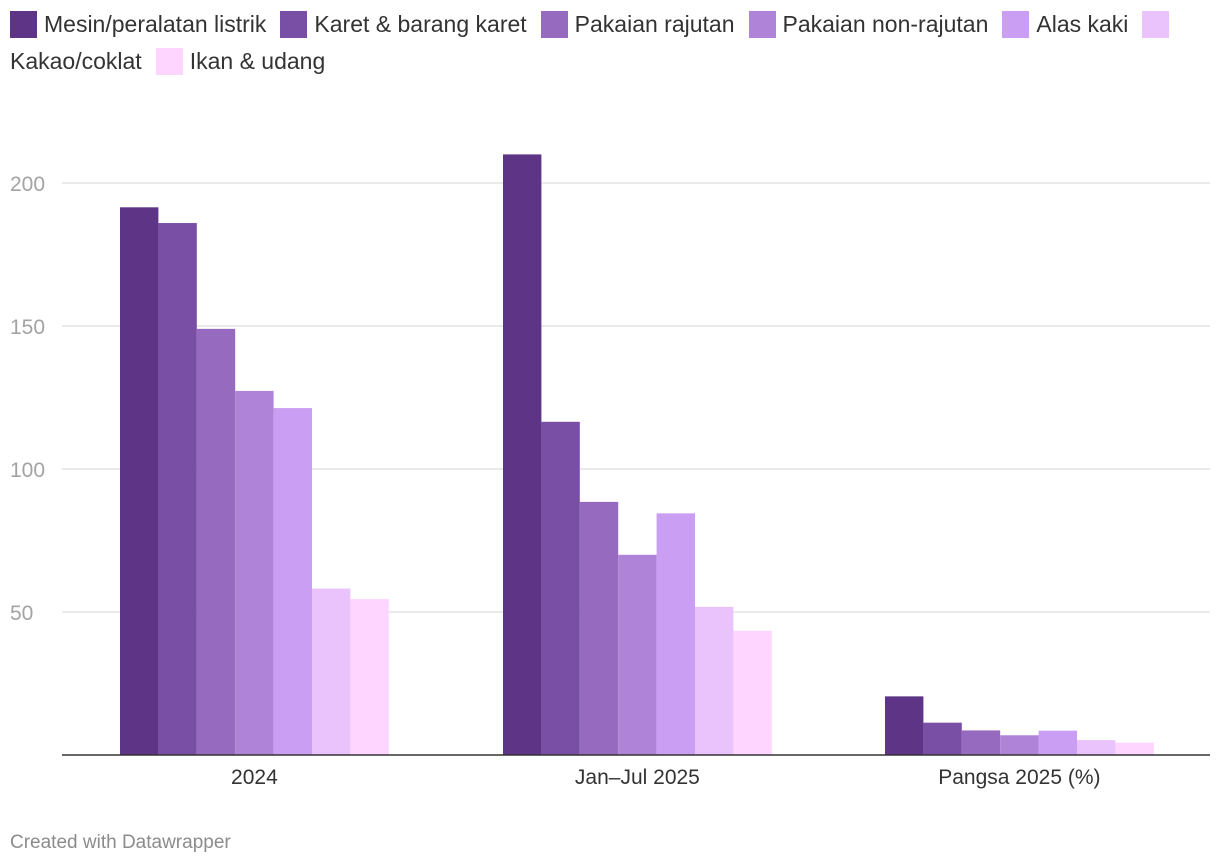  I want to click on legend-item: Ikan & udang, so click(240, 61).